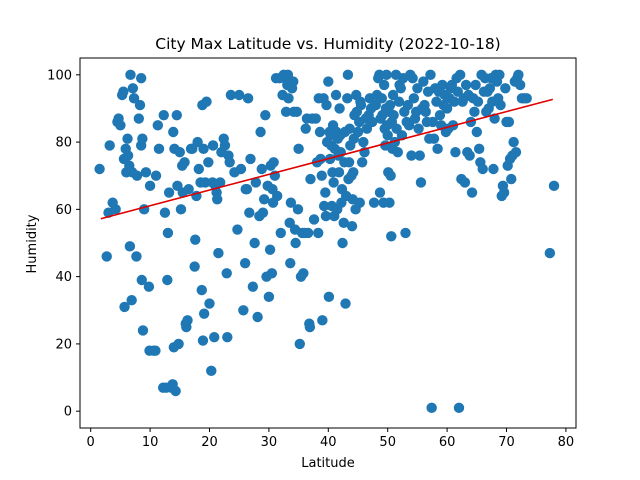 This screenshot has height=480, width=640. I want to click on x-tick-label: 20, so click(209, 442).